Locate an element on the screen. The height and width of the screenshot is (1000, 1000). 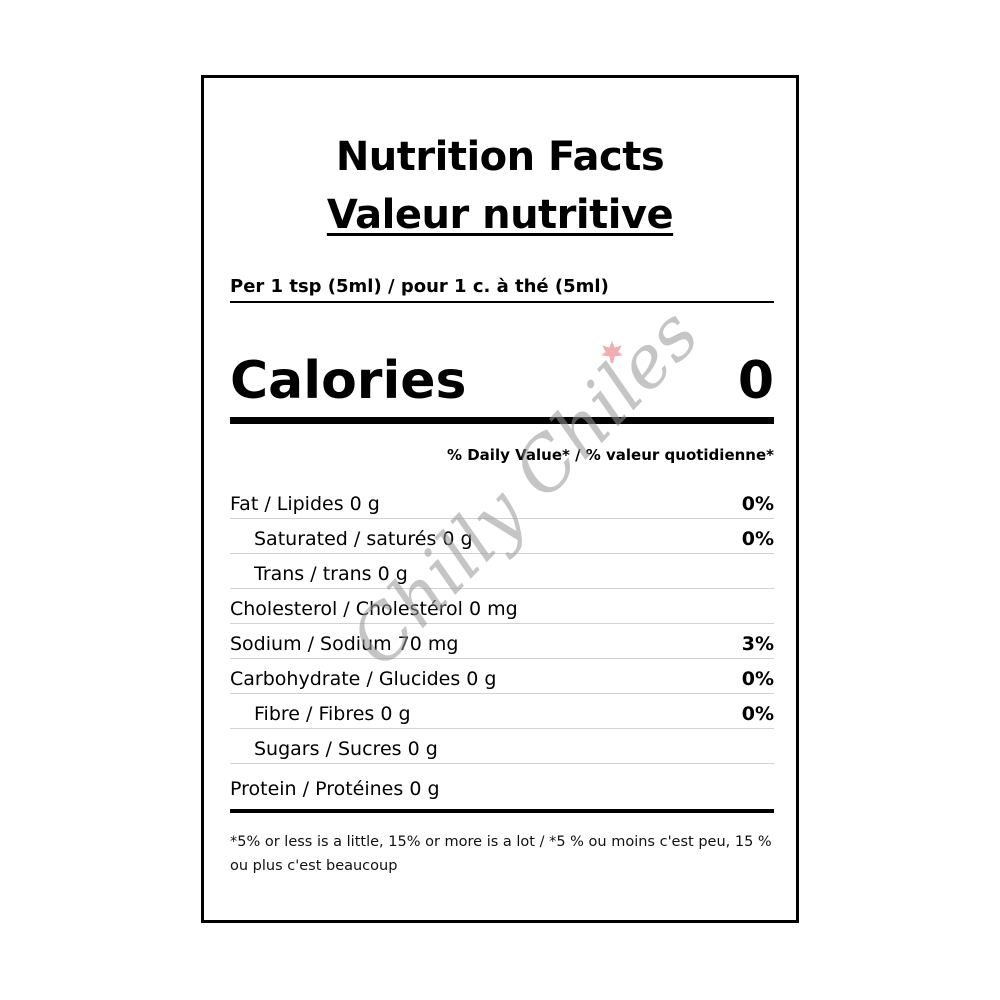
nutrient-row-trans: Trans / trans 0 g is located at coordinates (502, 571).